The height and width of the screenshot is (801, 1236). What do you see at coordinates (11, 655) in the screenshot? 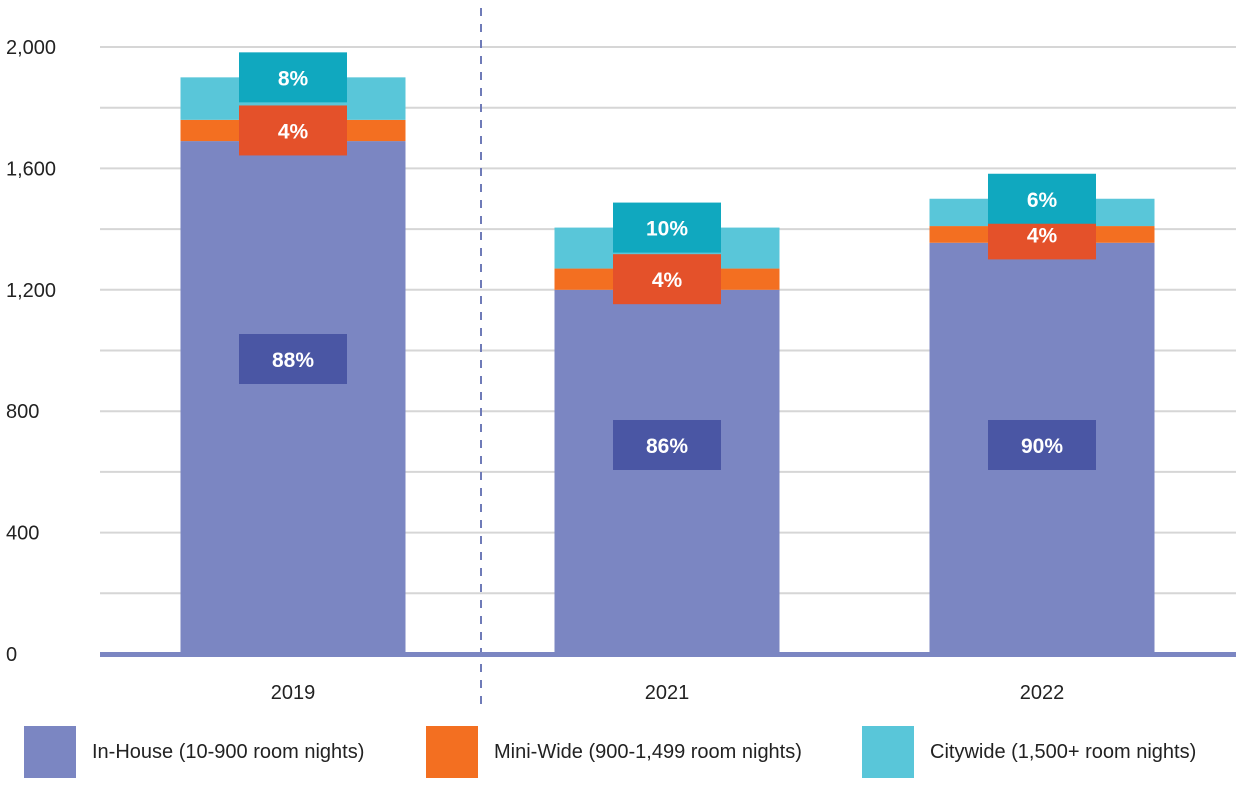
I see `y-tick-label: 0` at bounding box center [11, 655].